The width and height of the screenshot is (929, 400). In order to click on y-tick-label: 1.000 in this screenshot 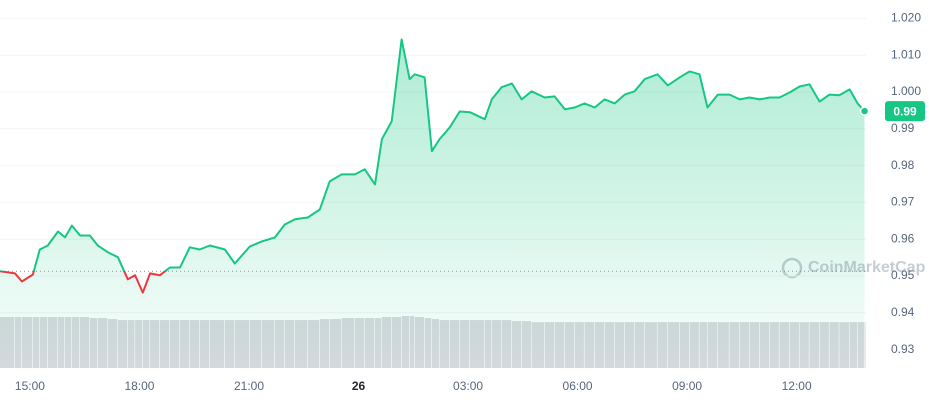, I will do `click(906, 91)`.